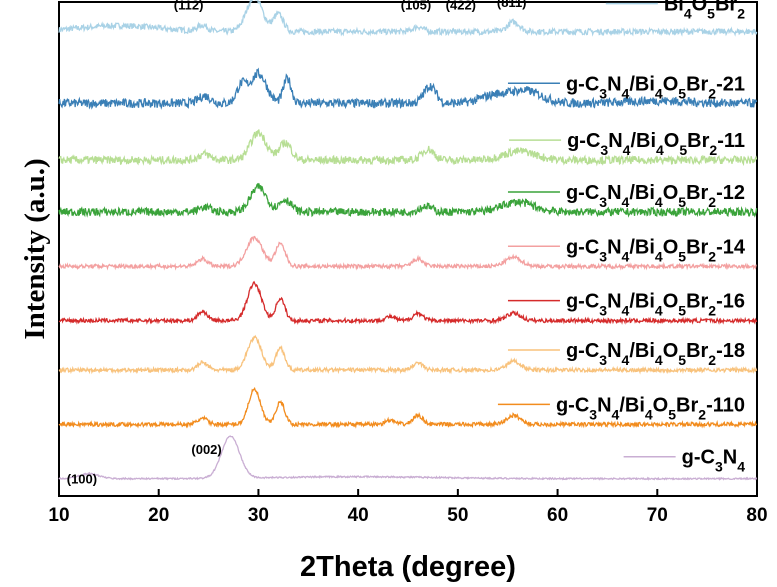 Image resolution: width=777 pixels, height=587 pixels. I want to click on legend-entry: g-C3N4/Bi4O5Br2-12, so click(626, 196).